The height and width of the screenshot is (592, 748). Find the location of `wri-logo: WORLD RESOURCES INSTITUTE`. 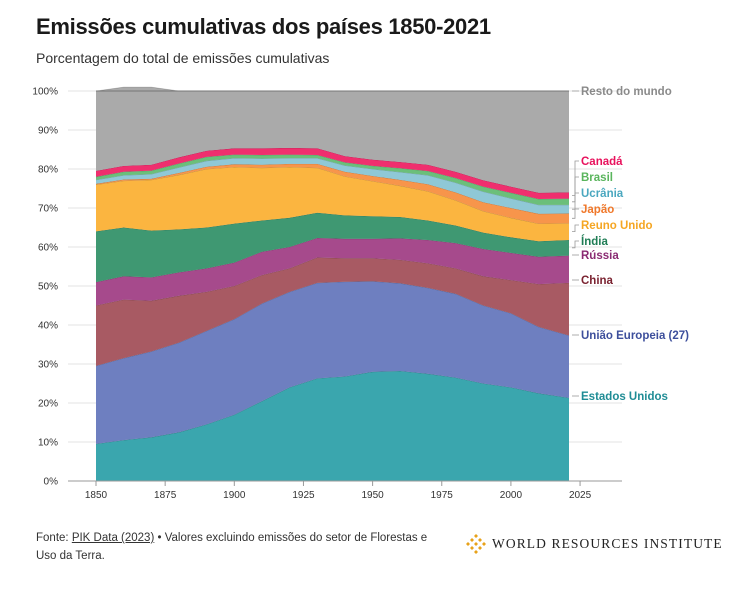

wri-logo: WORLD RESOURCES INSTITUTE is located at coordinates (594, 544).